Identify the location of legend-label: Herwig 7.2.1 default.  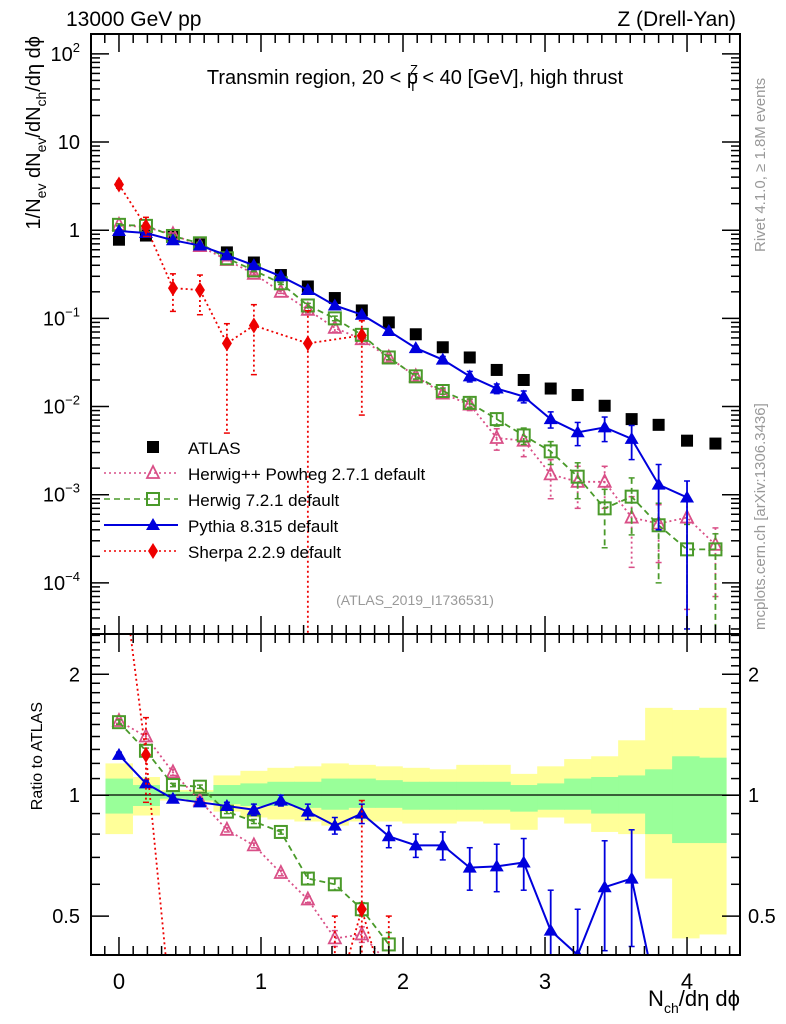
(263, 500).